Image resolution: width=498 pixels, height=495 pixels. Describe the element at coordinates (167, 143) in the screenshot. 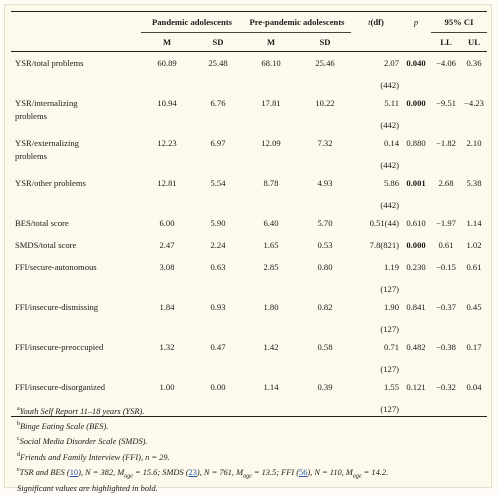

I see `cell-m1: 12.23` at that location.